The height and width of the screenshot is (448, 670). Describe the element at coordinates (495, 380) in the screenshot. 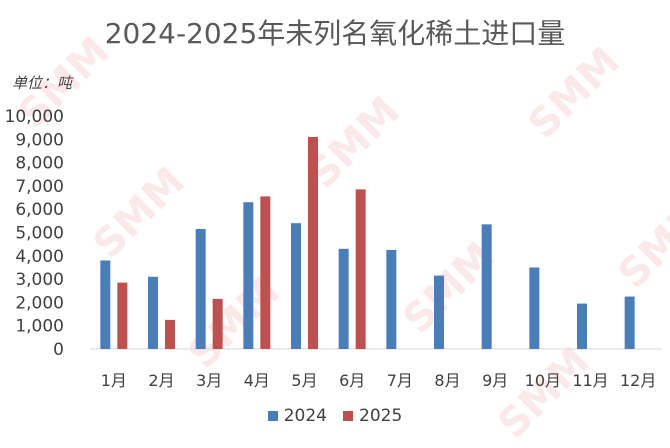

I see `x-tick-label: 9月` at that location.